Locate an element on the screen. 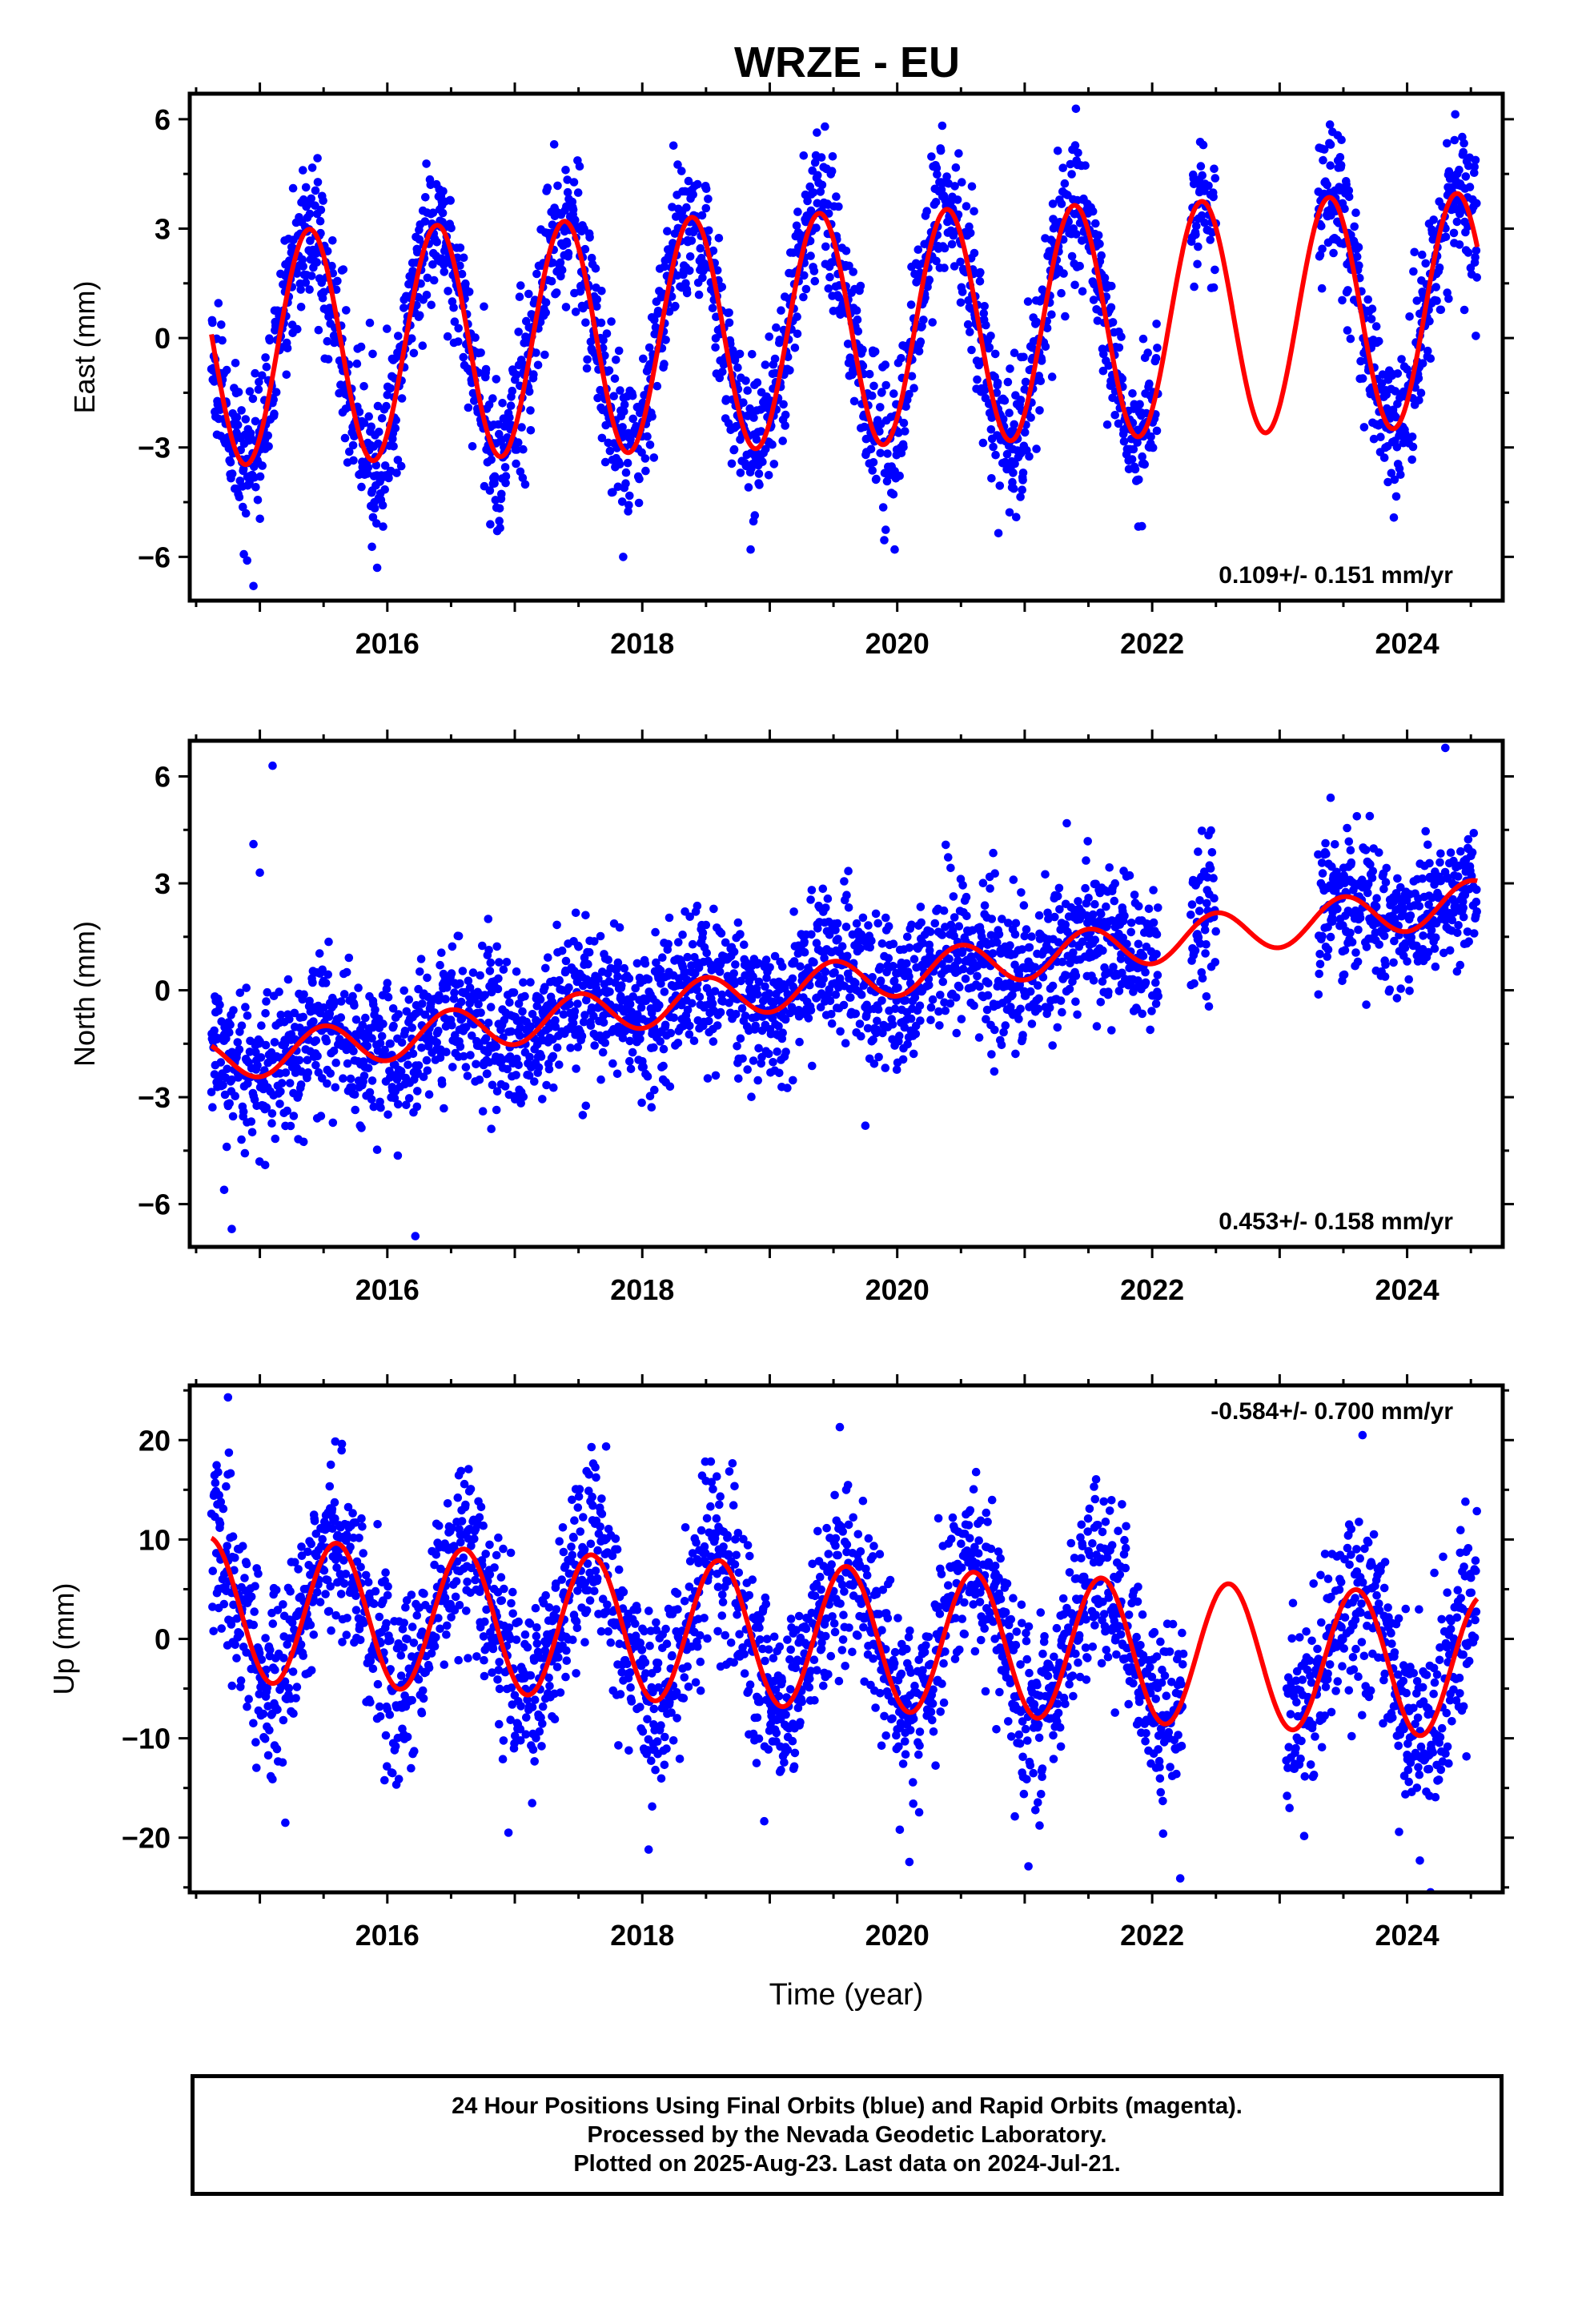 The image size is (1582, 2324). data-point-outlier is located at coordinates (623, 557).